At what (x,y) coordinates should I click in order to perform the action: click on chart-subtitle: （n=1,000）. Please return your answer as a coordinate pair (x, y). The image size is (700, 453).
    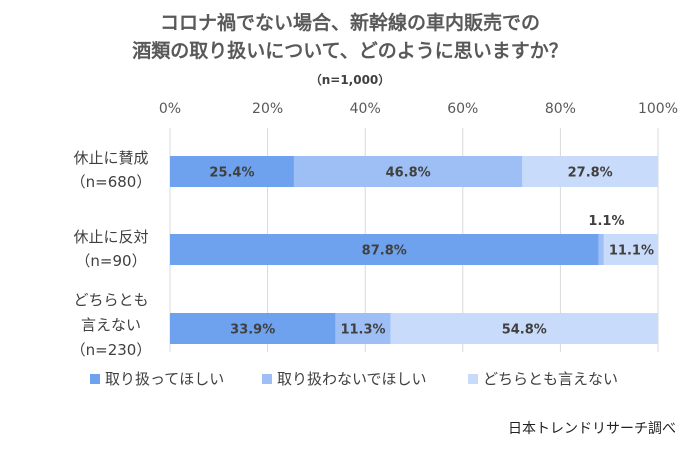
    Looking at the image, I should click on (350, 80).